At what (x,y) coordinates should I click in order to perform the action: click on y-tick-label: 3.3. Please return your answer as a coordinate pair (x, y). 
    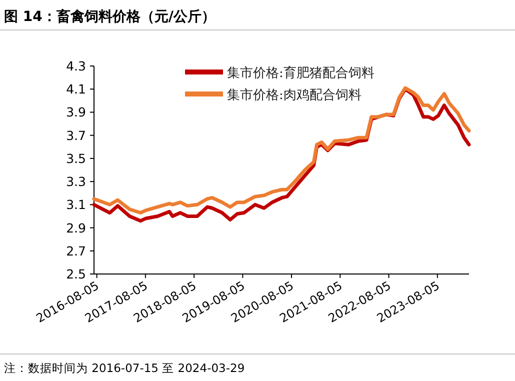
    Looking at the image, I should click on (76, 182).